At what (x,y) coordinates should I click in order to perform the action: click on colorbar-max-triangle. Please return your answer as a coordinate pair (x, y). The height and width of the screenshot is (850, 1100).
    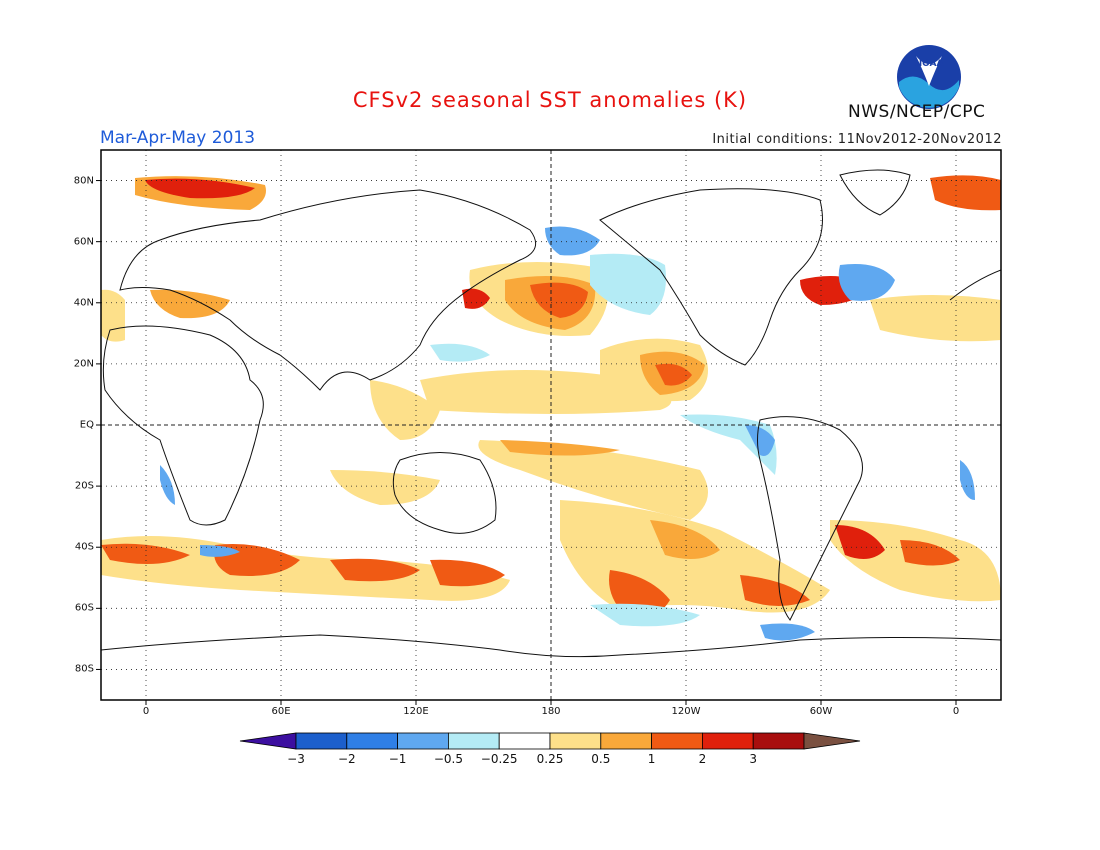
    Looking at the image, I should click on (832, 741).